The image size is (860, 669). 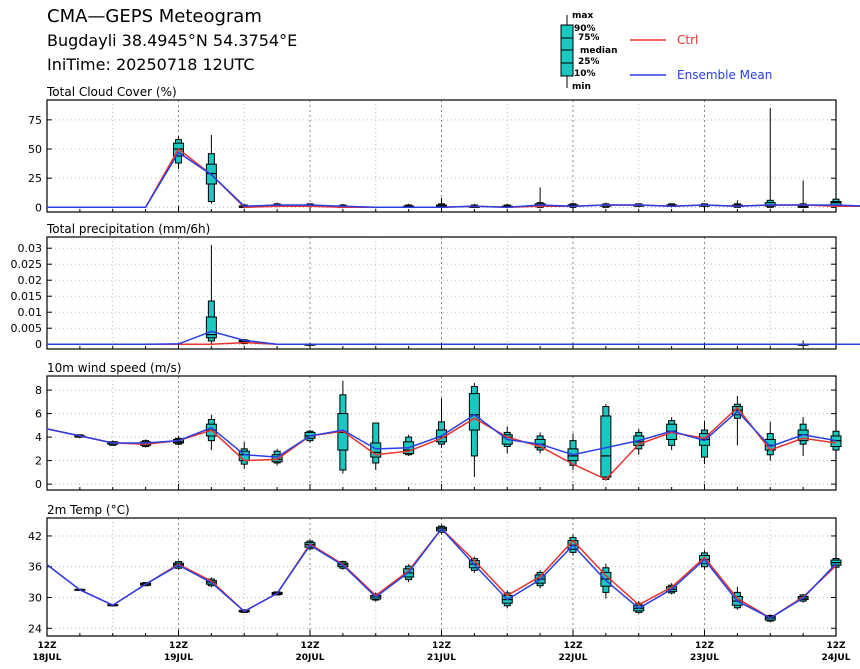 I want to click on meteogram-title: CMA—GEPS Meteogram, so click(x=154, y=16).